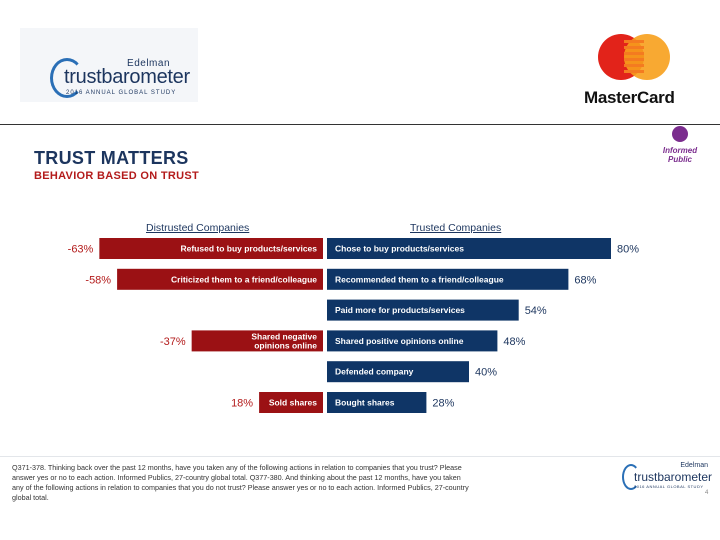 The width and height of the screenshot is (720, 540). What do you see at coordinates (629, 97) in the screenshot?
I see `mastercard-wordmark: MasterCard` at bounding box center [629, 97].